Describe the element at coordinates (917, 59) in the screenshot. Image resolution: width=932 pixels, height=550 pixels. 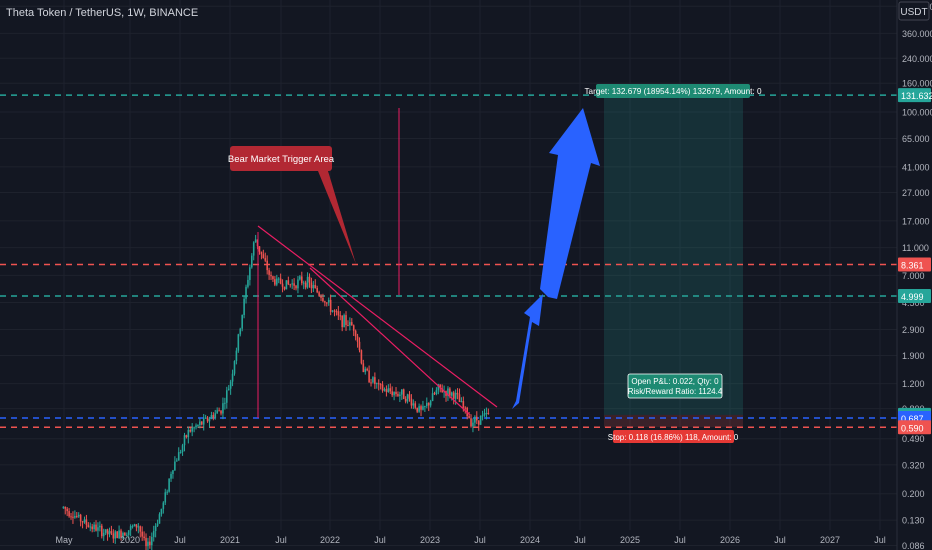
I see `price-tick-label: 240.000` at that location.